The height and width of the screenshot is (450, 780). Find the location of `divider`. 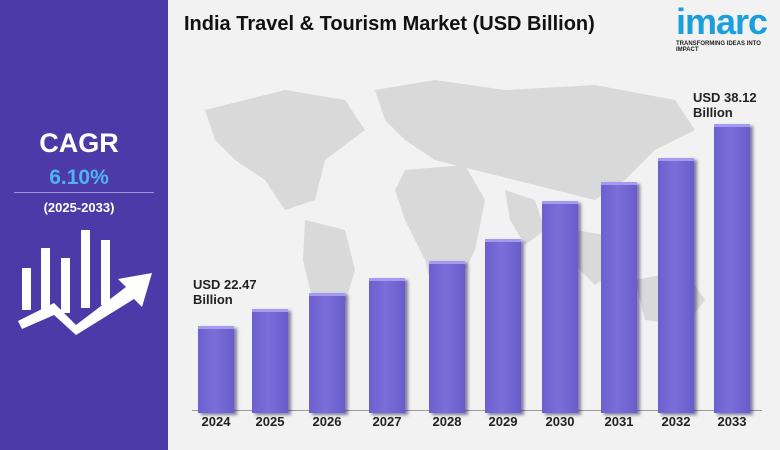

divider is located at coordinates (84, 192).